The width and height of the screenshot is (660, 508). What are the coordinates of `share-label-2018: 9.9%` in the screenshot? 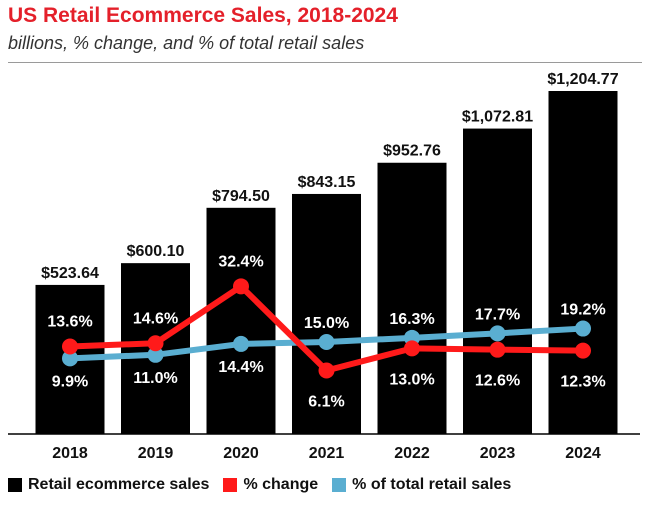 It's located at (70, 381).